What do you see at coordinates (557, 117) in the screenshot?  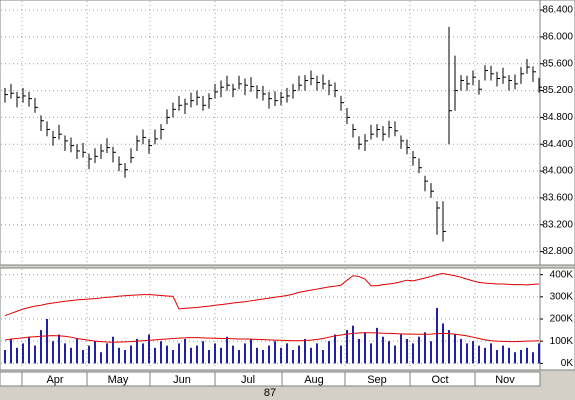 I see `y-tick-label: 84.800` at bounding box center [557, 117].